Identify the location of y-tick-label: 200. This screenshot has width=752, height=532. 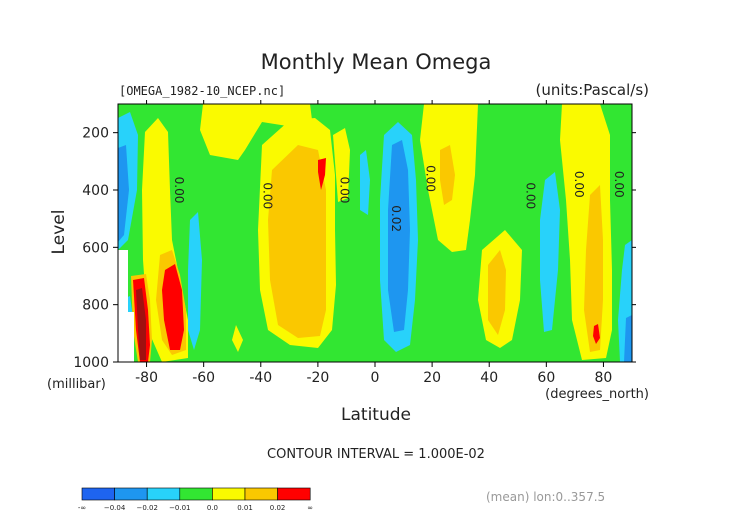
(95, 134).